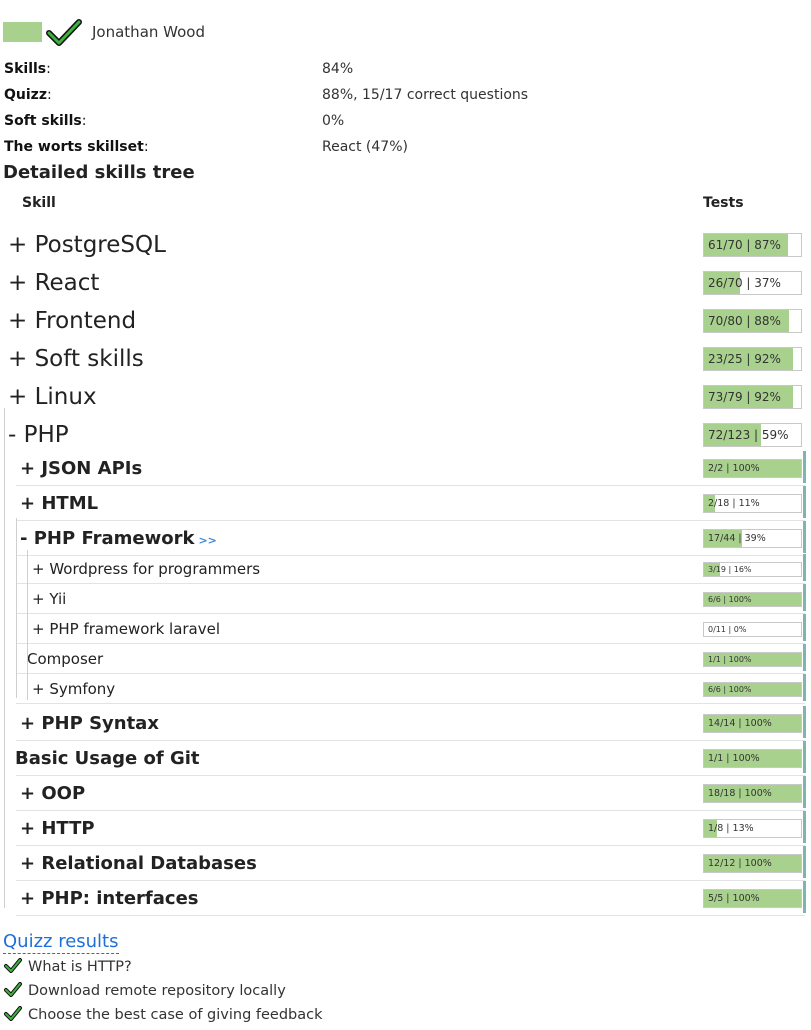 This screenshot has width=811, height=1030. What do you see at coordinates (72, 321) in the screenshot?
I see `skill-toggle-frontend: + Frontend` at bounding box center [72, 321].